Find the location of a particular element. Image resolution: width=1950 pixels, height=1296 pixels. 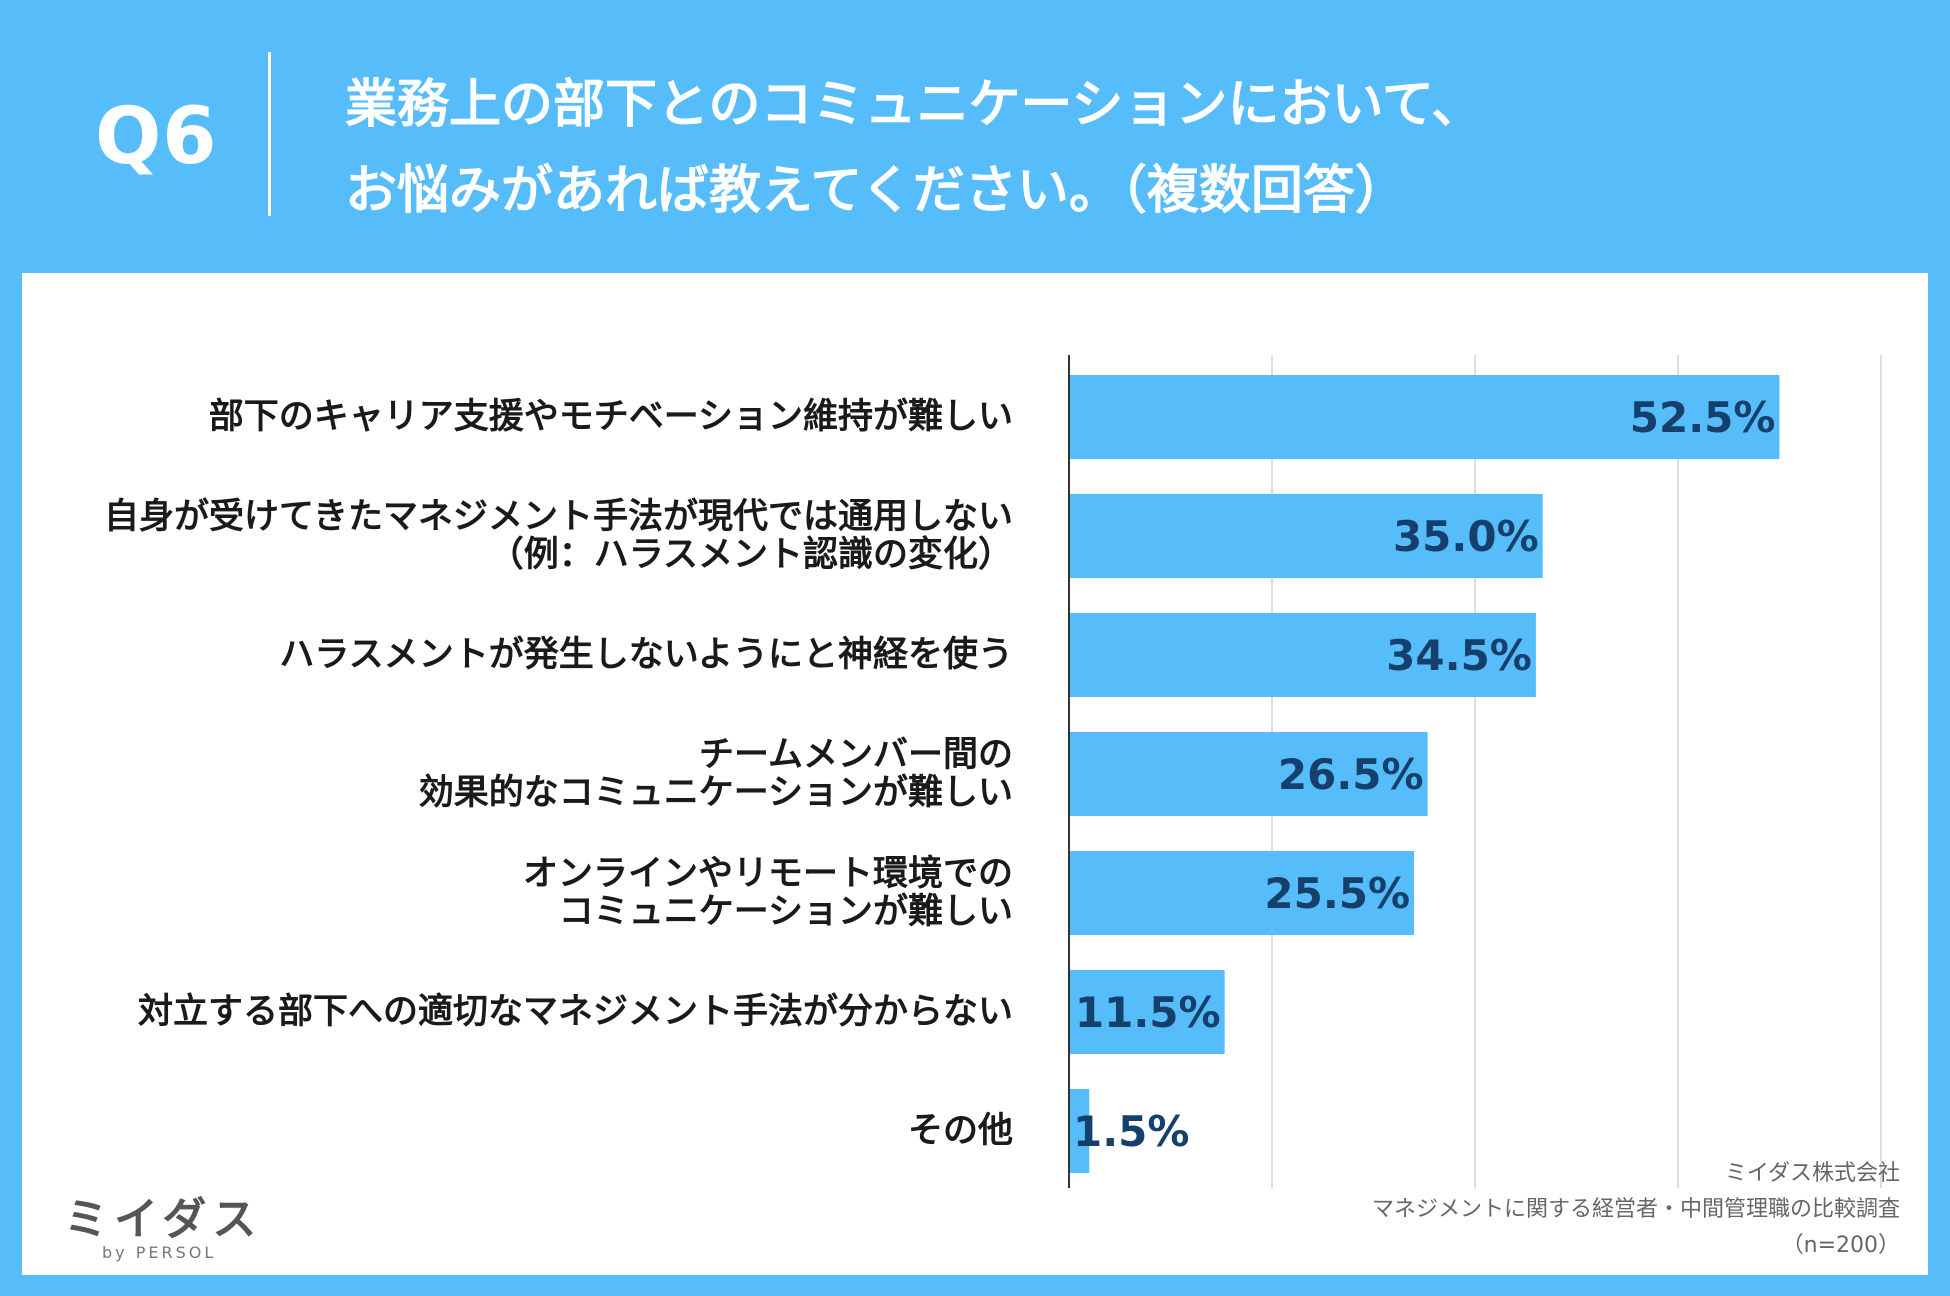

credit-company: ミイダス株式会社 is located at coordinates (1812, 1173).